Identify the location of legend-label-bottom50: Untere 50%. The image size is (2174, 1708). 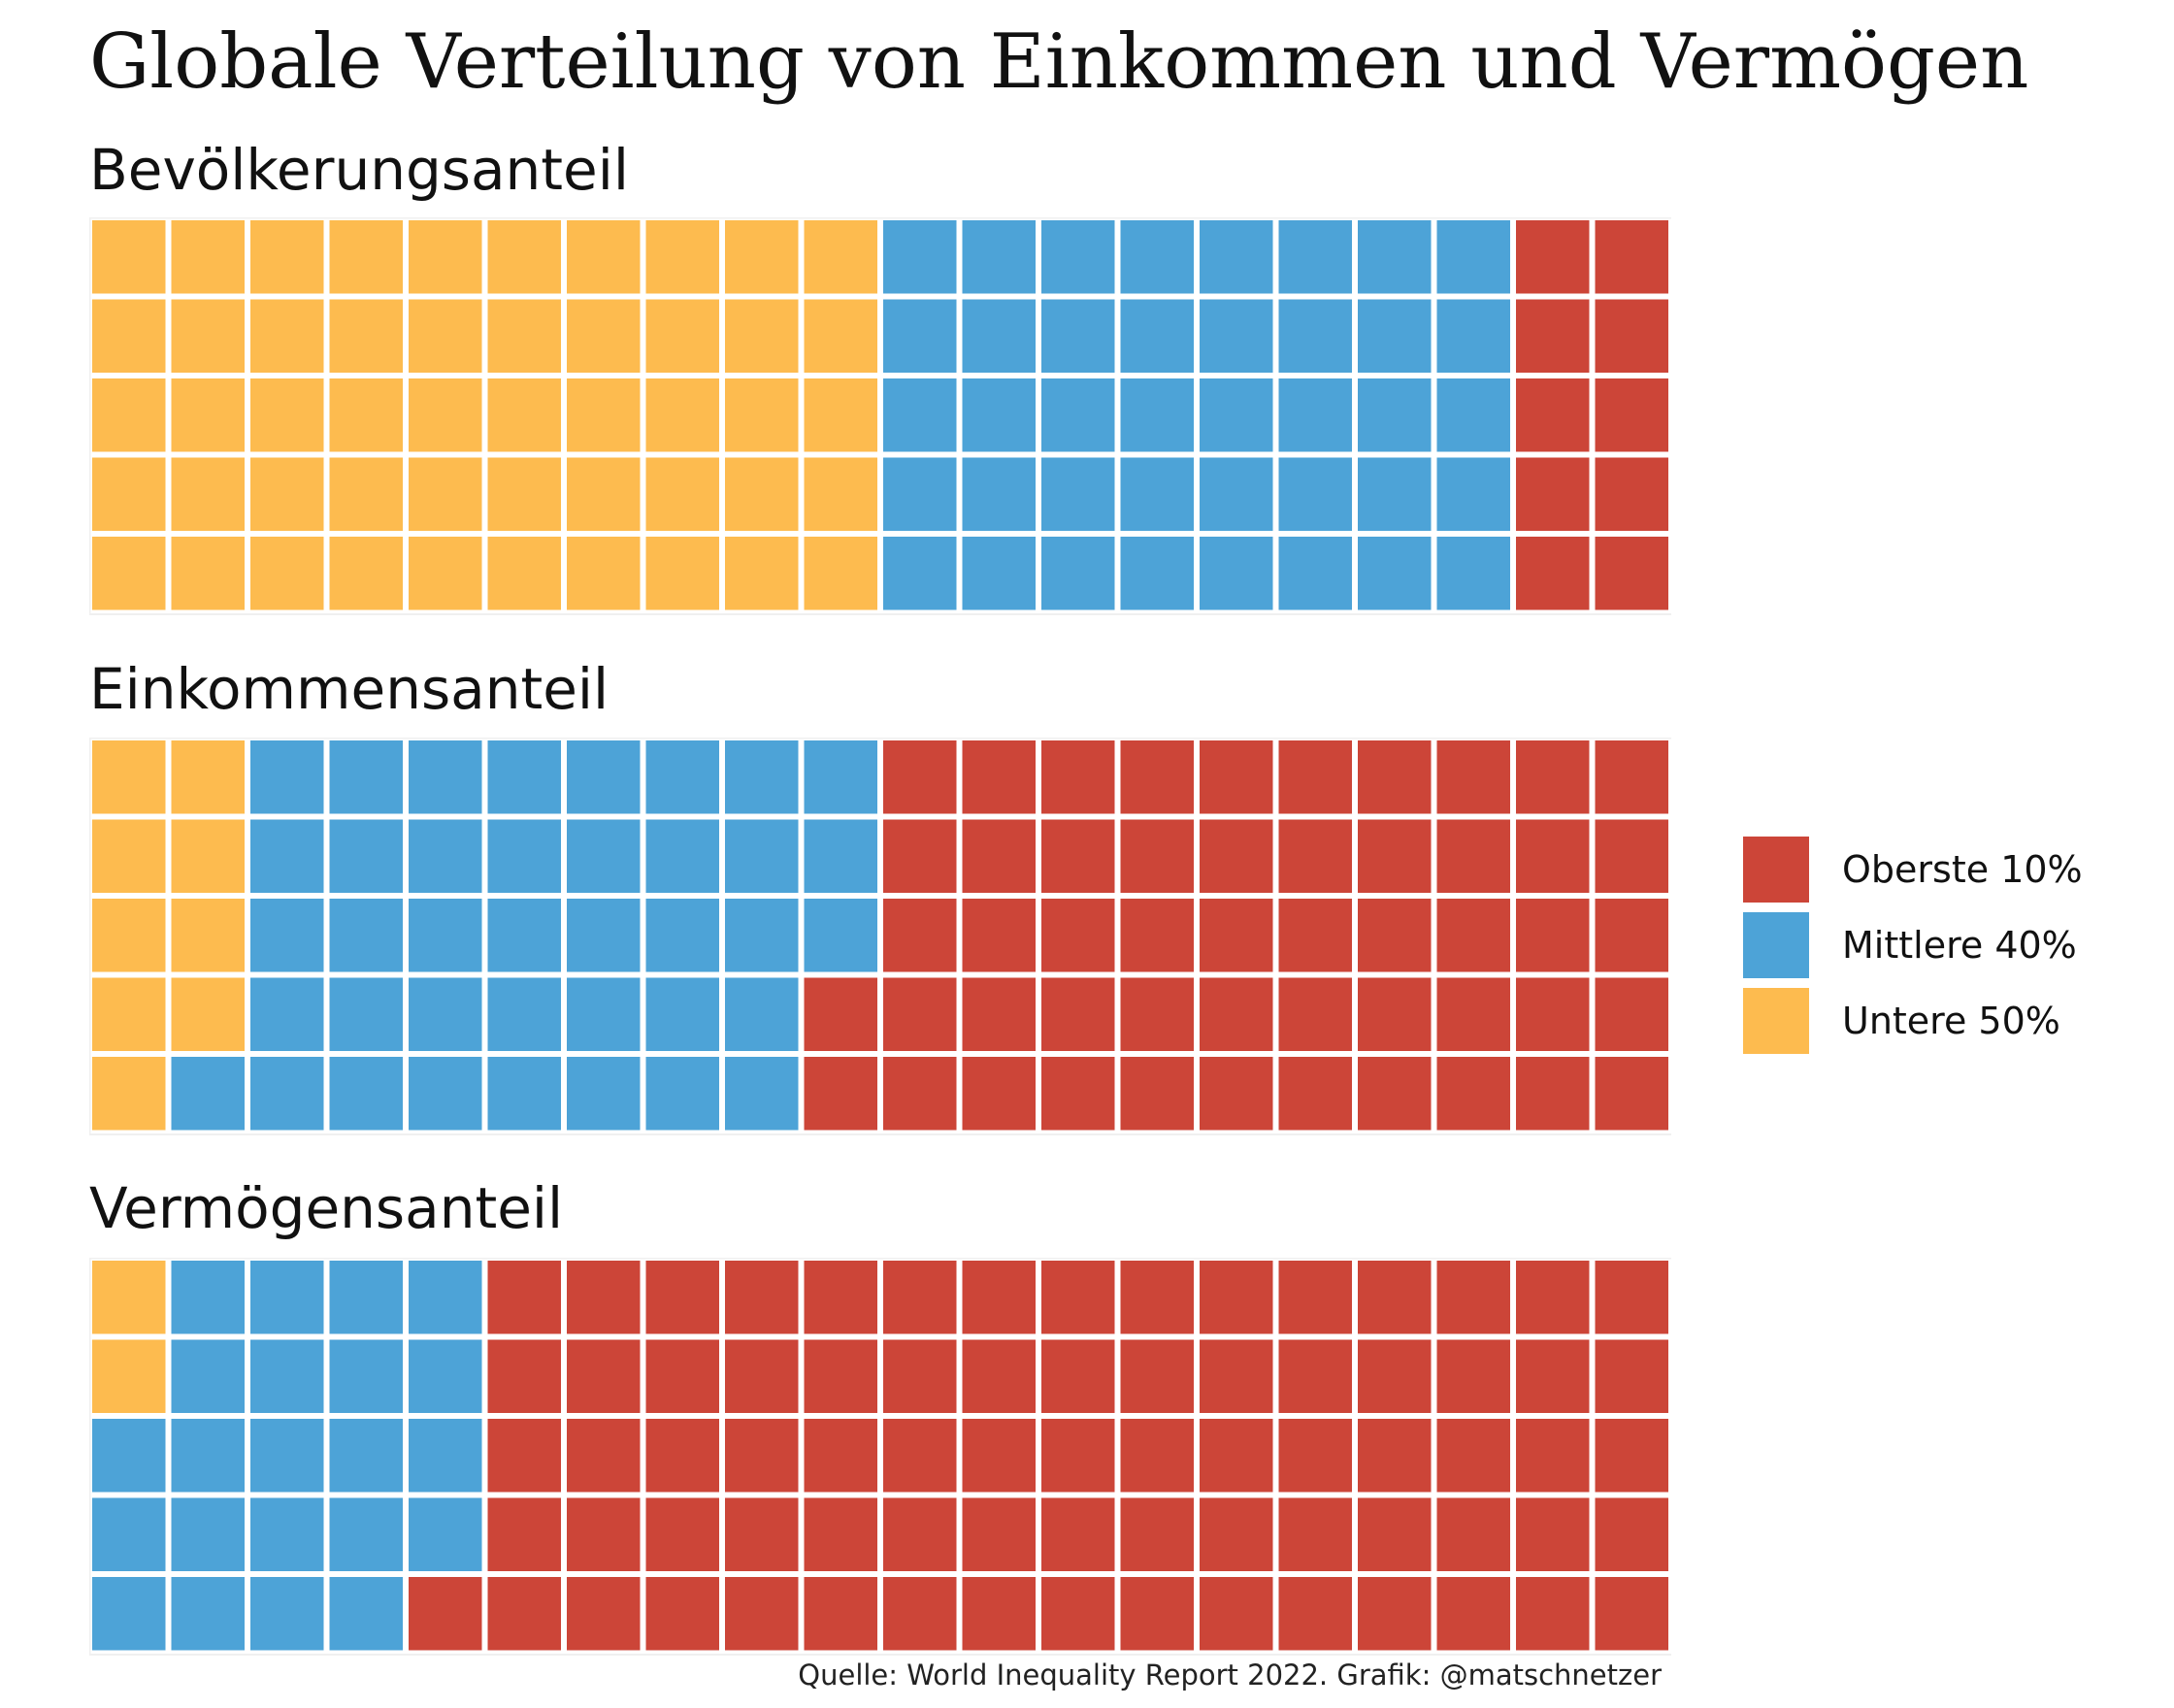
(1951, 1021).